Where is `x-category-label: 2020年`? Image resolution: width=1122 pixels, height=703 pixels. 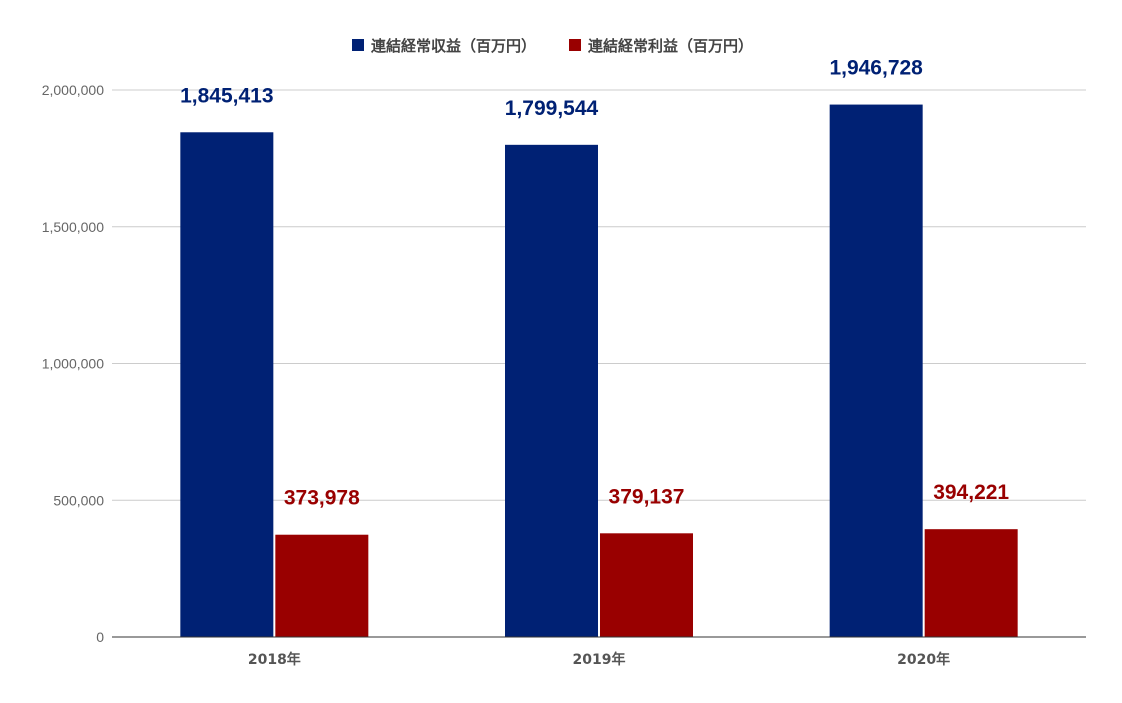 x-category-label: 2020年 is located at coordinates (923, 659).